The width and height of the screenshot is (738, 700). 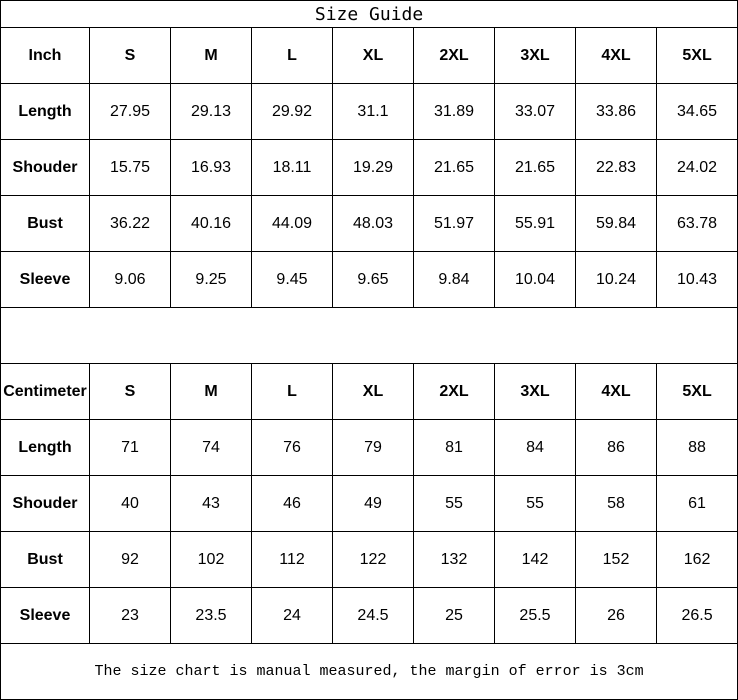 I want to click on table-cell: 112, so click(x=292, y=559).